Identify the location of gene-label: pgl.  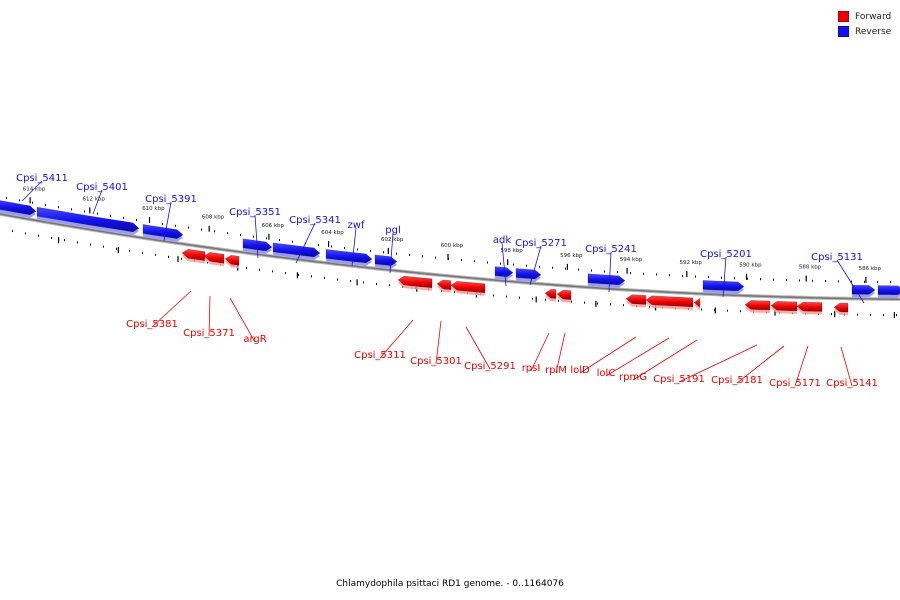
(392, 230).